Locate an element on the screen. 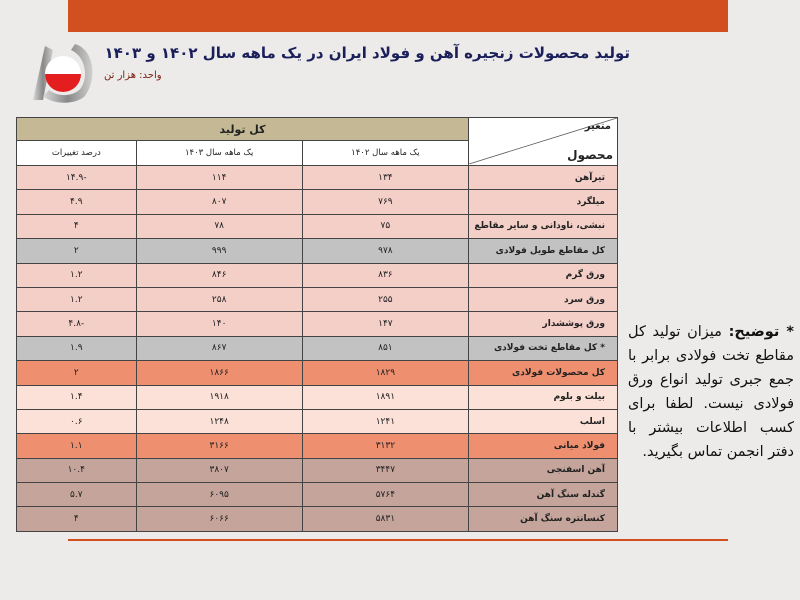 This screenshot has height=600, width=800. product-name: ورق سرد is located at coordinates (543, 299).